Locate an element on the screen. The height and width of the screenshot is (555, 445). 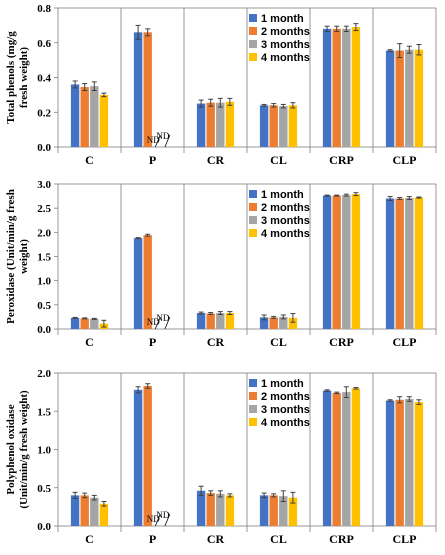
y-tick-label: 1.5 is located at coordinates (44, 412).